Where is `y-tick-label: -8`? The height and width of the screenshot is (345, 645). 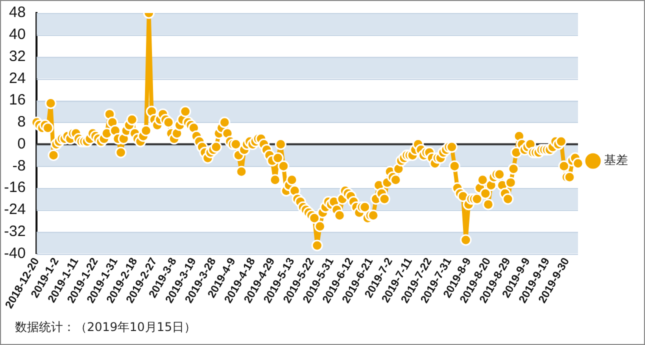 y-tick-label: -8 is located at coordinates (19, 165).